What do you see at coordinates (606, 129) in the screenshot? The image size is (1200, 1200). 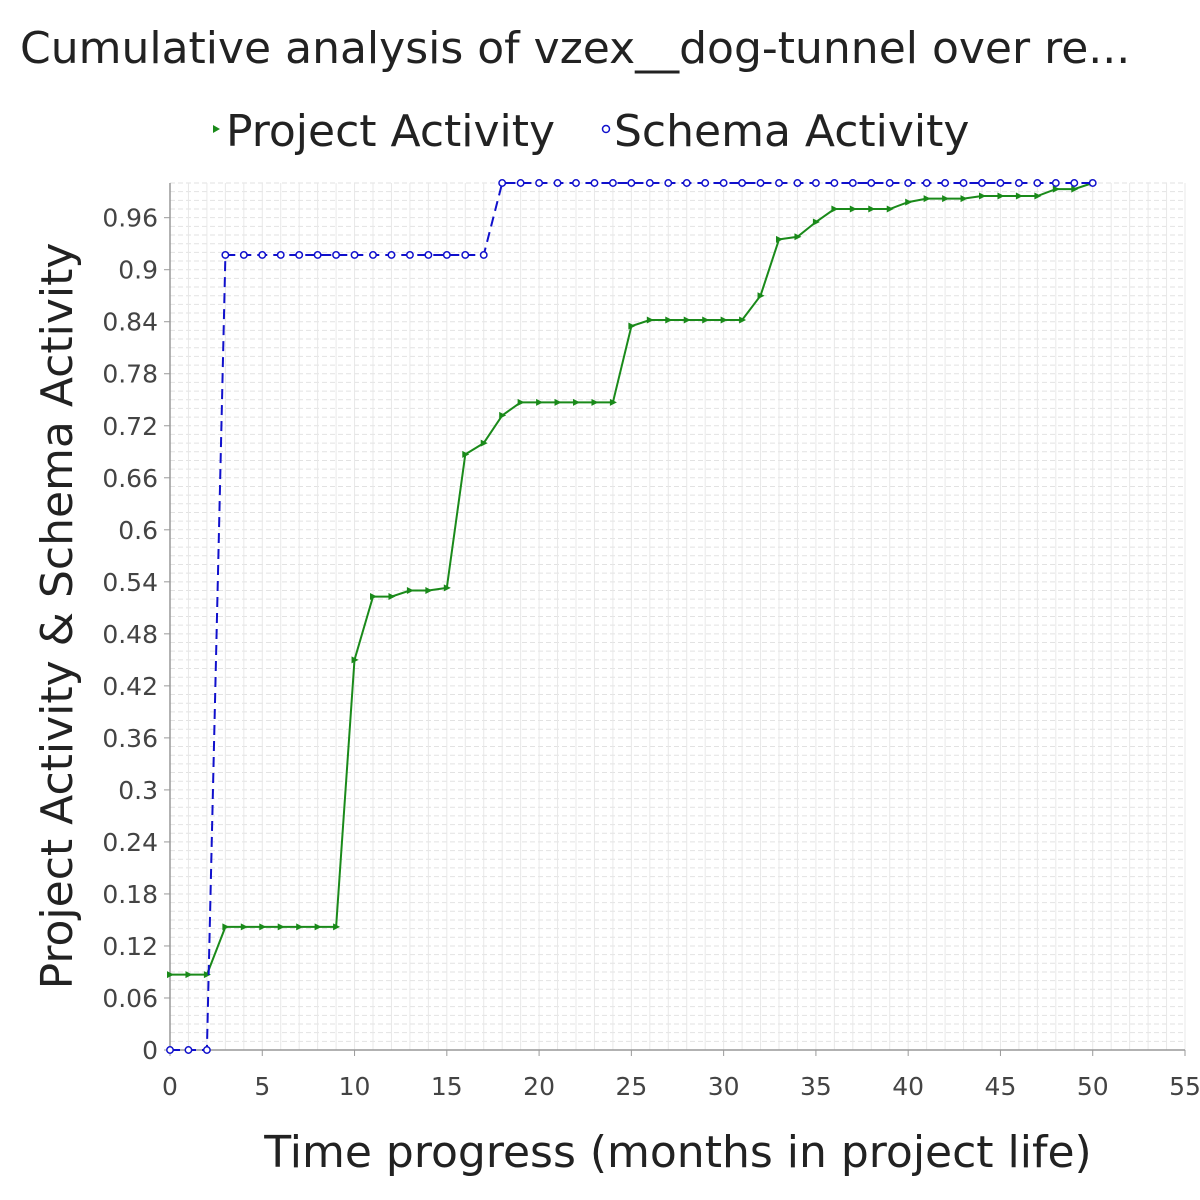 I see `legend-marker-schema-activity` at bounding box center [606, 129].